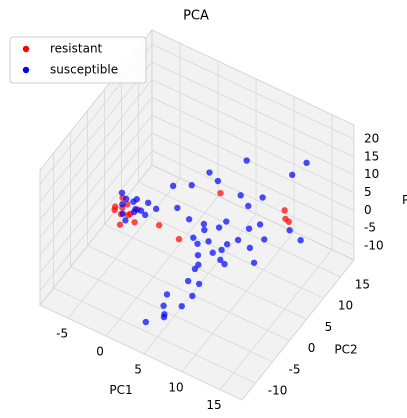 This screenshot has width=407, height=418. Describe the element at coordinates (76, 49) in the screenshot. I see `legend-label: resistant` at that location.